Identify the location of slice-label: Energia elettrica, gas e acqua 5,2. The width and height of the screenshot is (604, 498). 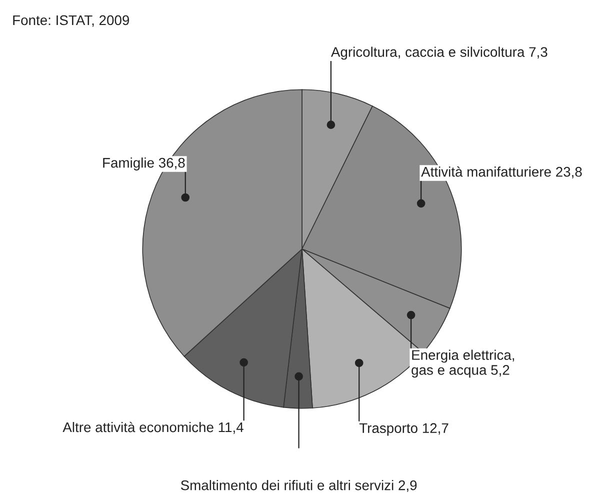
(463, 364).